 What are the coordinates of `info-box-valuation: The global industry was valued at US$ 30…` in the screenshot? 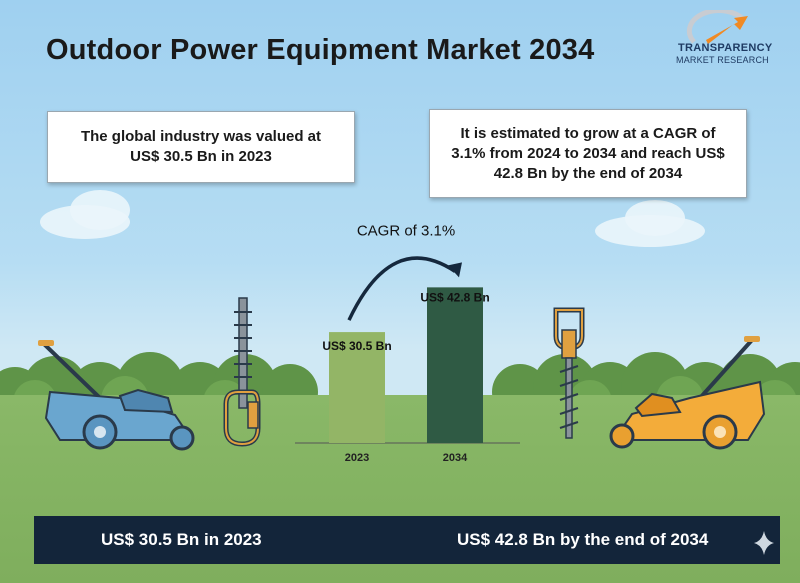 It's located at (201, 147).